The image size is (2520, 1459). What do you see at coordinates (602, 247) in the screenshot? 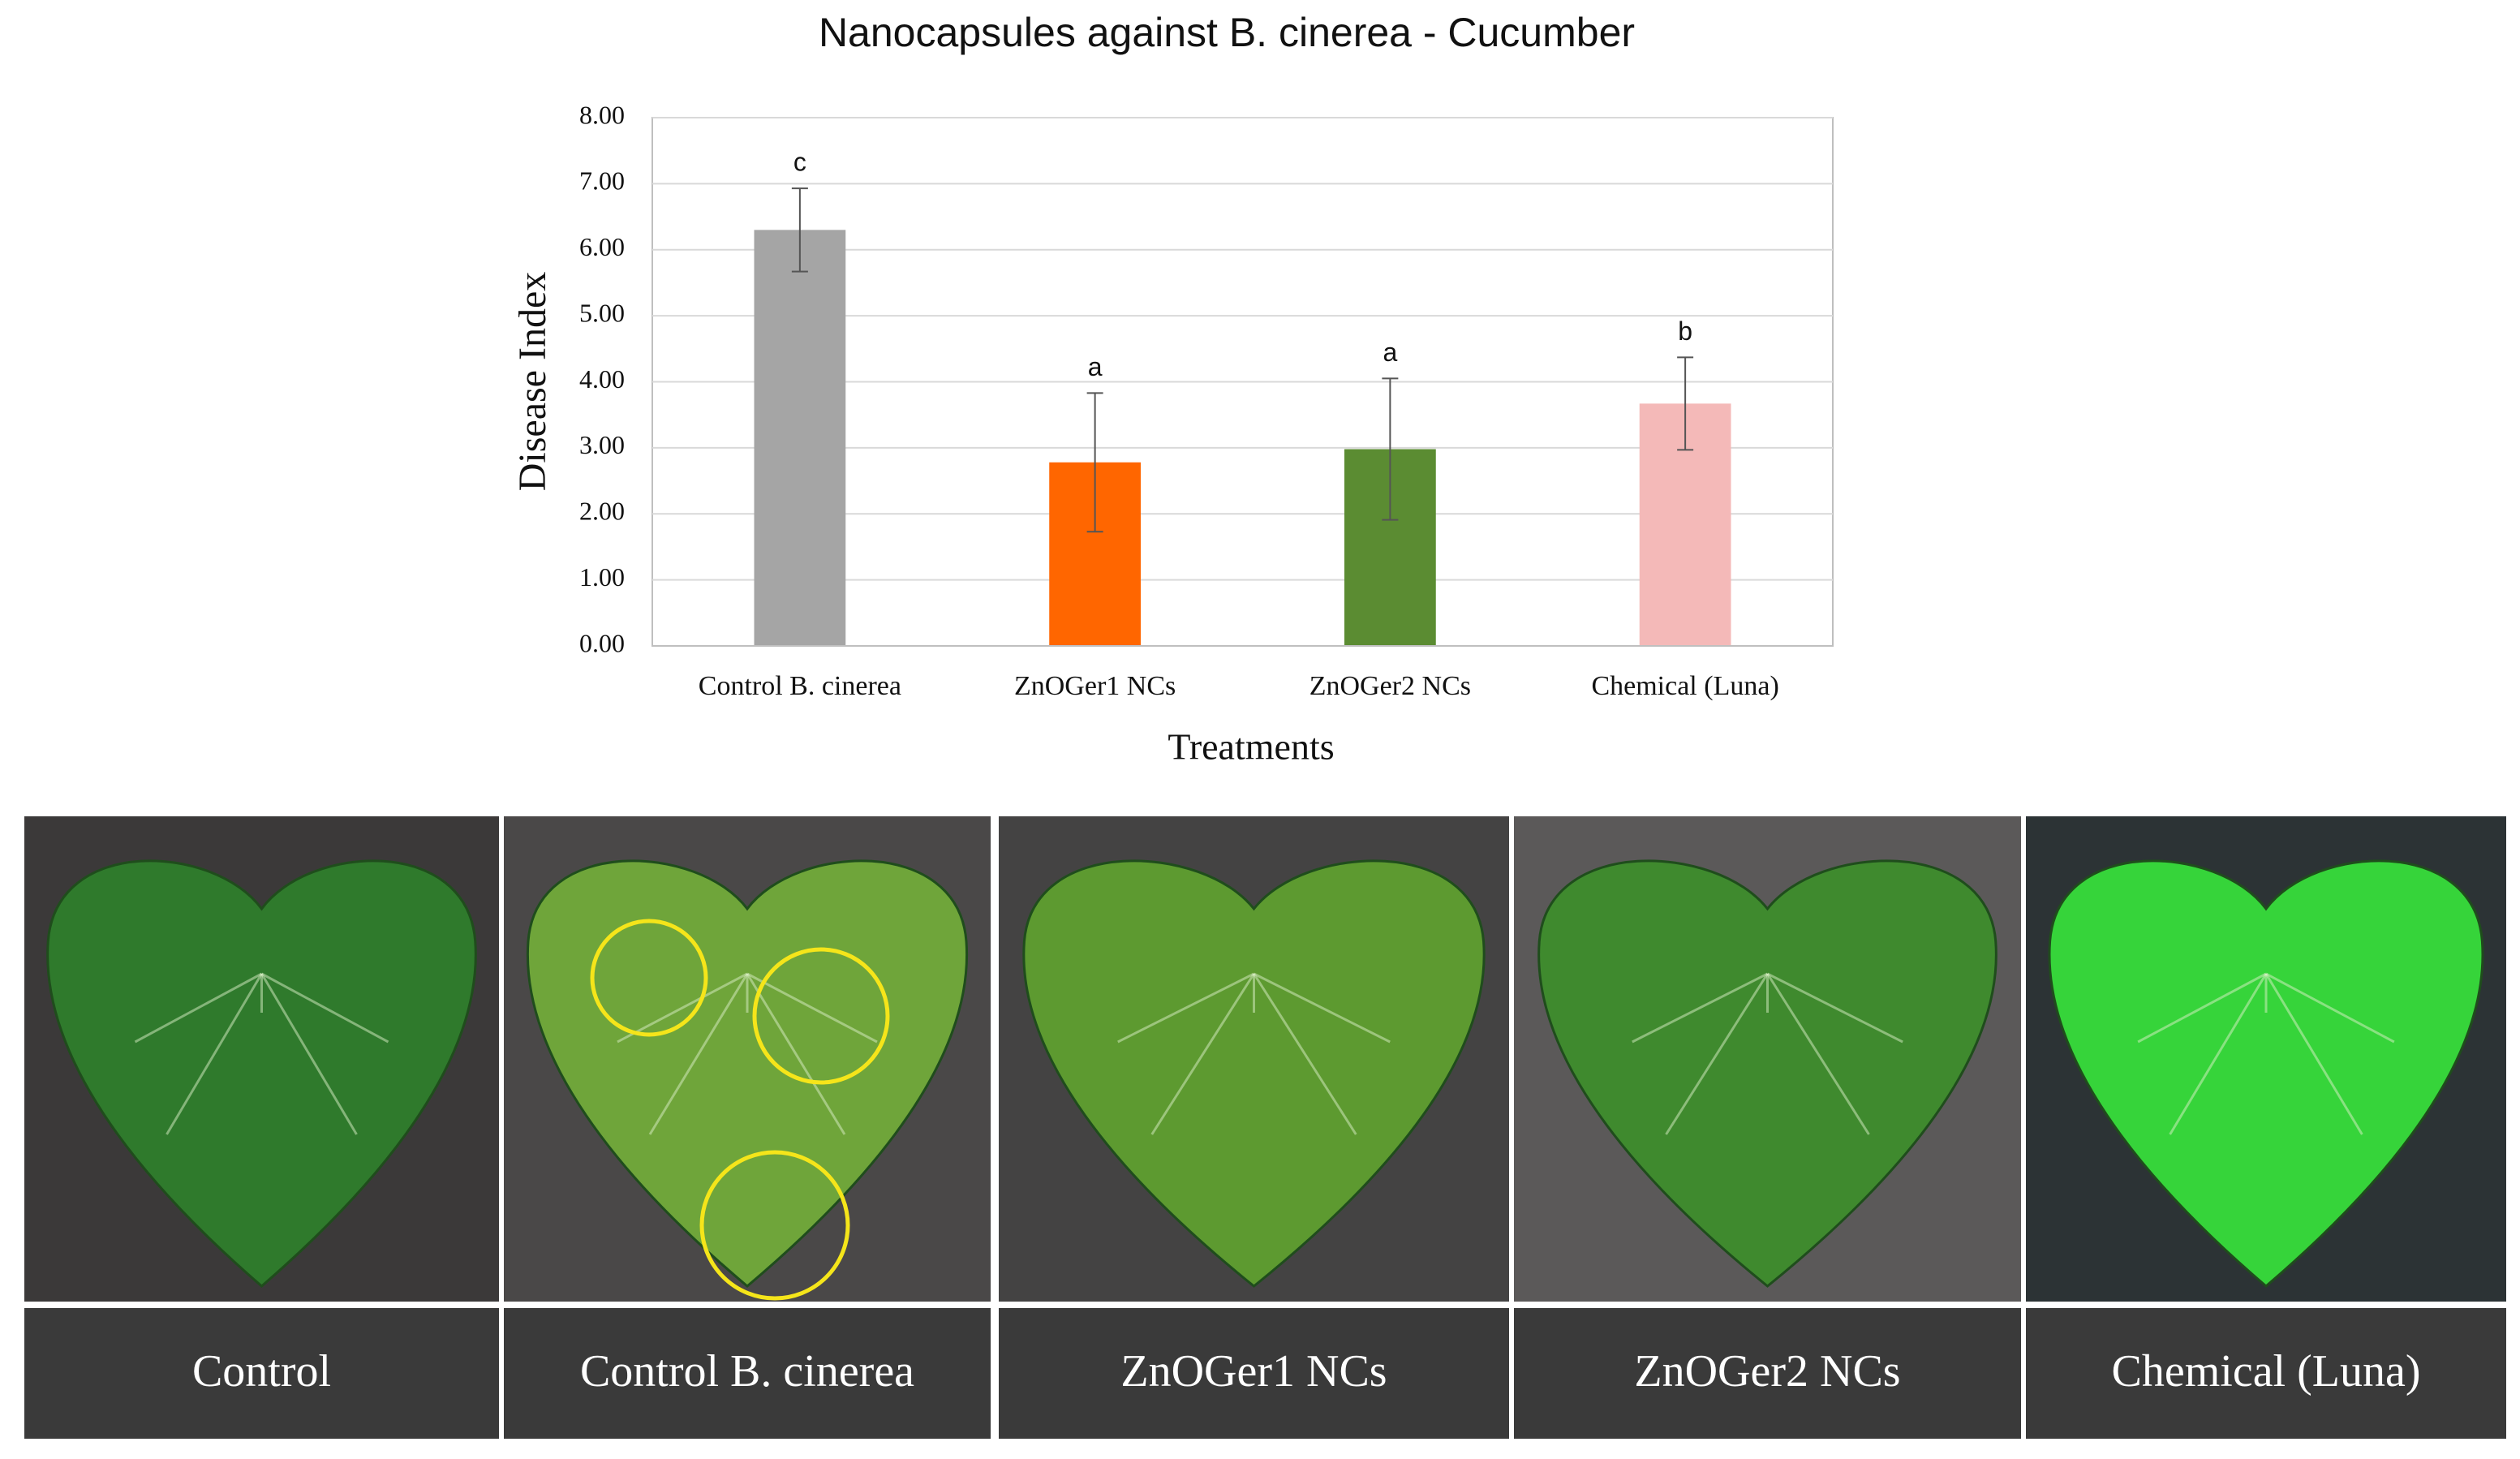
I see `y-tick-label: 6.00` at bounding box center [602, 247].